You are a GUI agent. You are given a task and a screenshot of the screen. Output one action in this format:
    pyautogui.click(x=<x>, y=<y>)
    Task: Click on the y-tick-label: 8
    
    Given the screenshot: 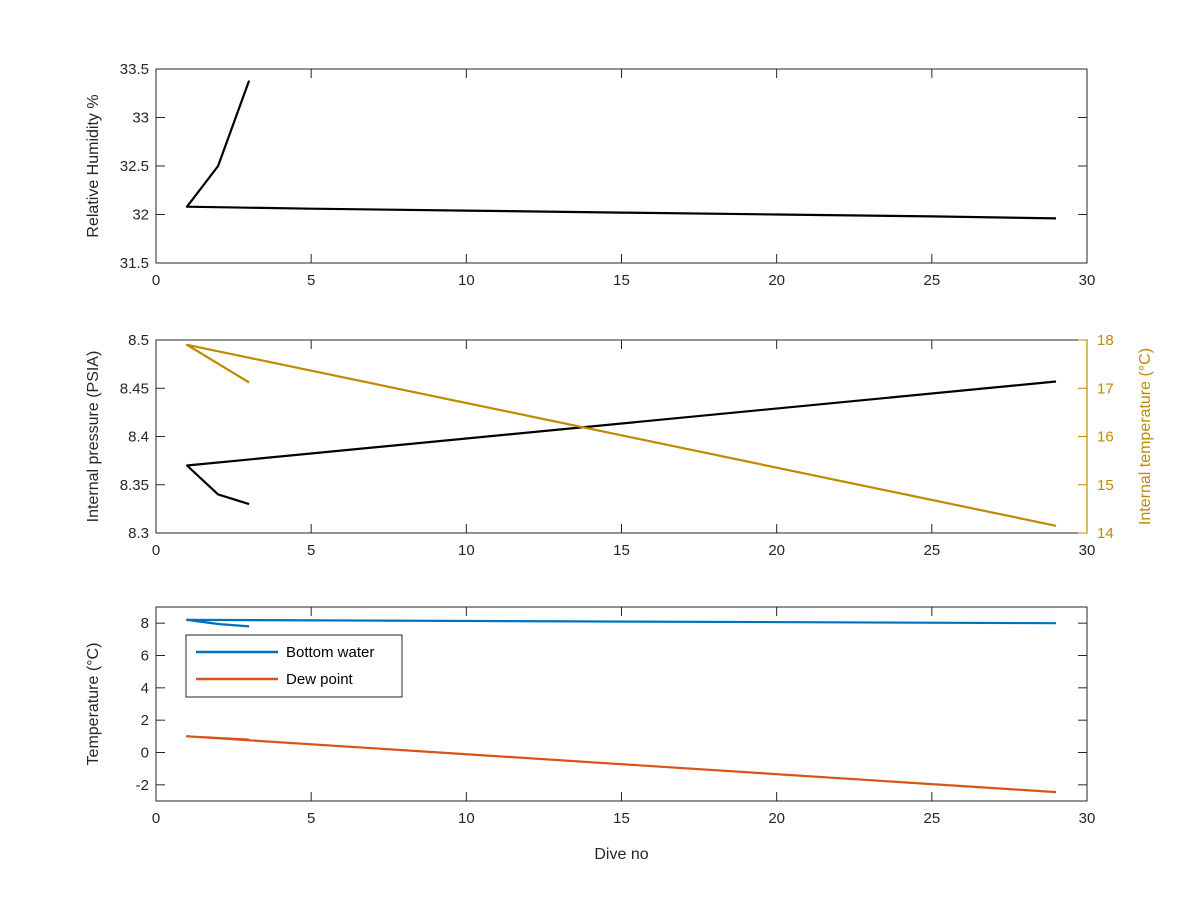 What is the action you would take?
    pyautogui.click(x=145, y=623)
    